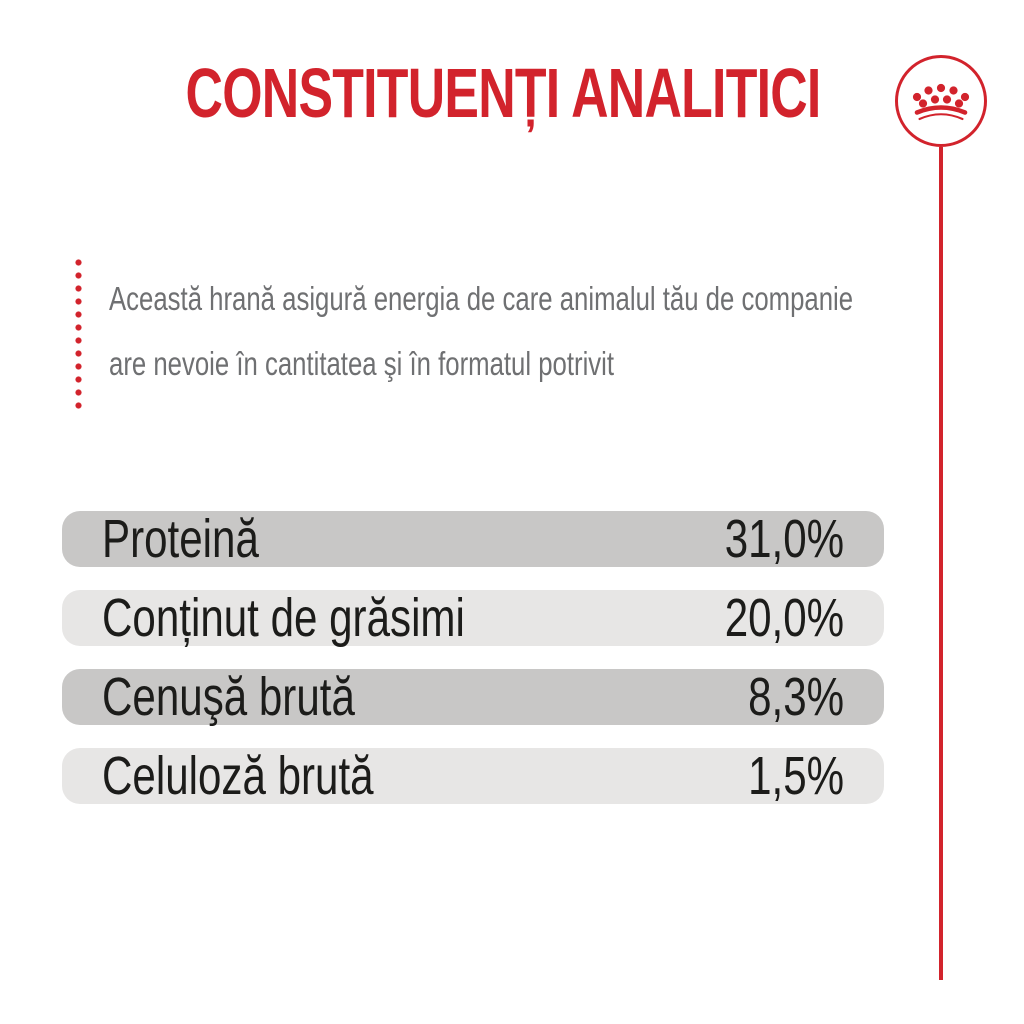 The height and width of the screenshot is (1024, 1024). I want to click on nutrient-label: Proteină, so click(180, 539).